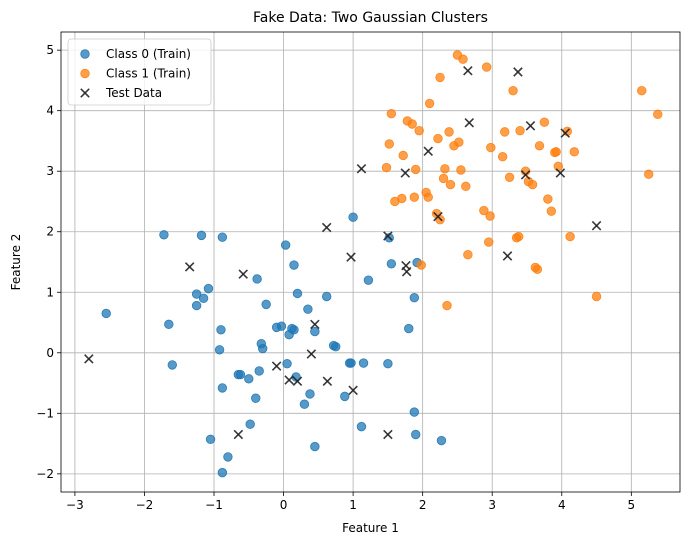 The height and width of the screenshot is (545, 689). Describe the element at coordinates (562, 505) in the screenshot. I see `x-tick-label: 4` at that location.